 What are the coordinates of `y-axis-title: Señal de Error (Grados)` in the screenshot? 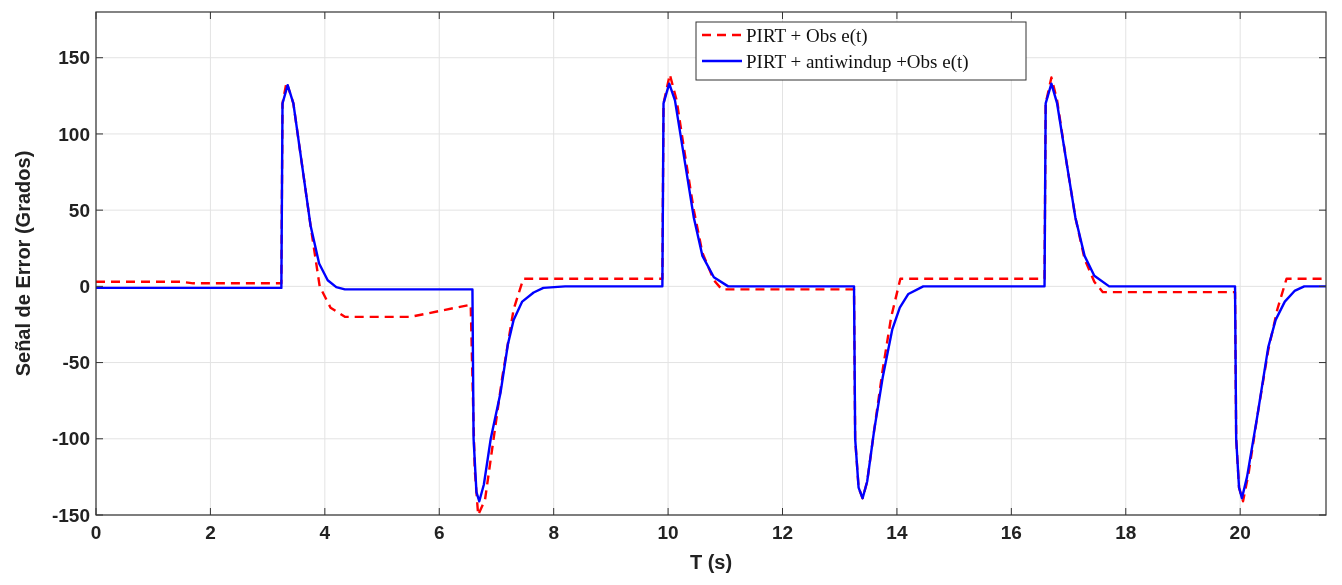 It's located at (23, 263).